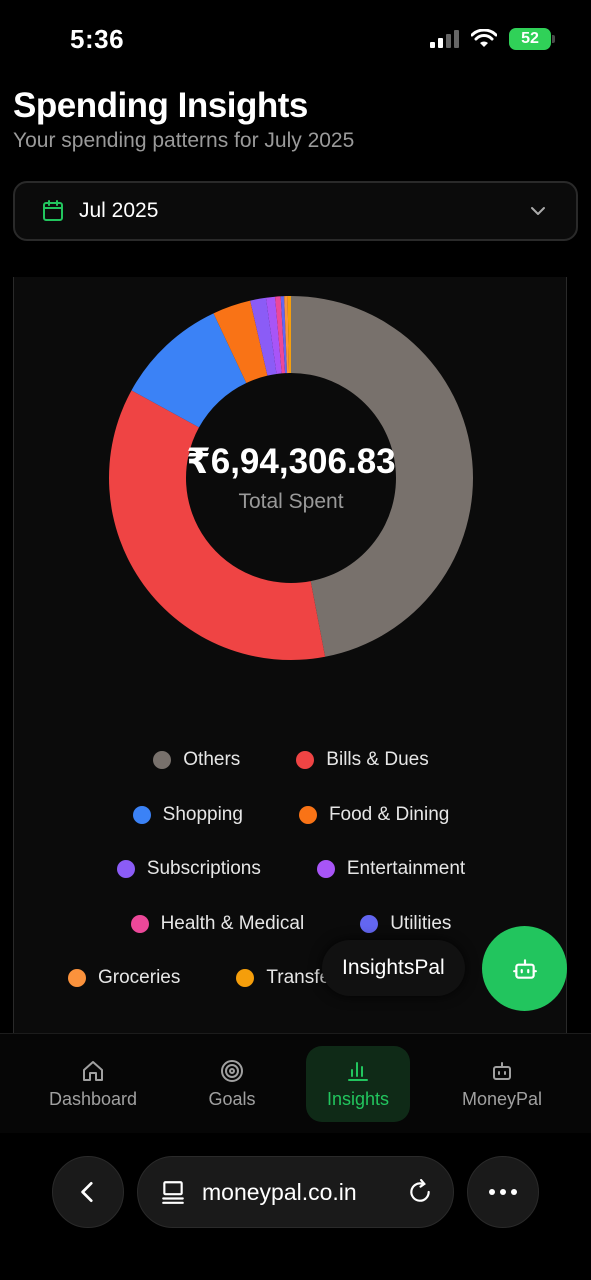 This screenshot has width=591, height=1280. I want to click on chevron-left-icon, so click(87, 1192).